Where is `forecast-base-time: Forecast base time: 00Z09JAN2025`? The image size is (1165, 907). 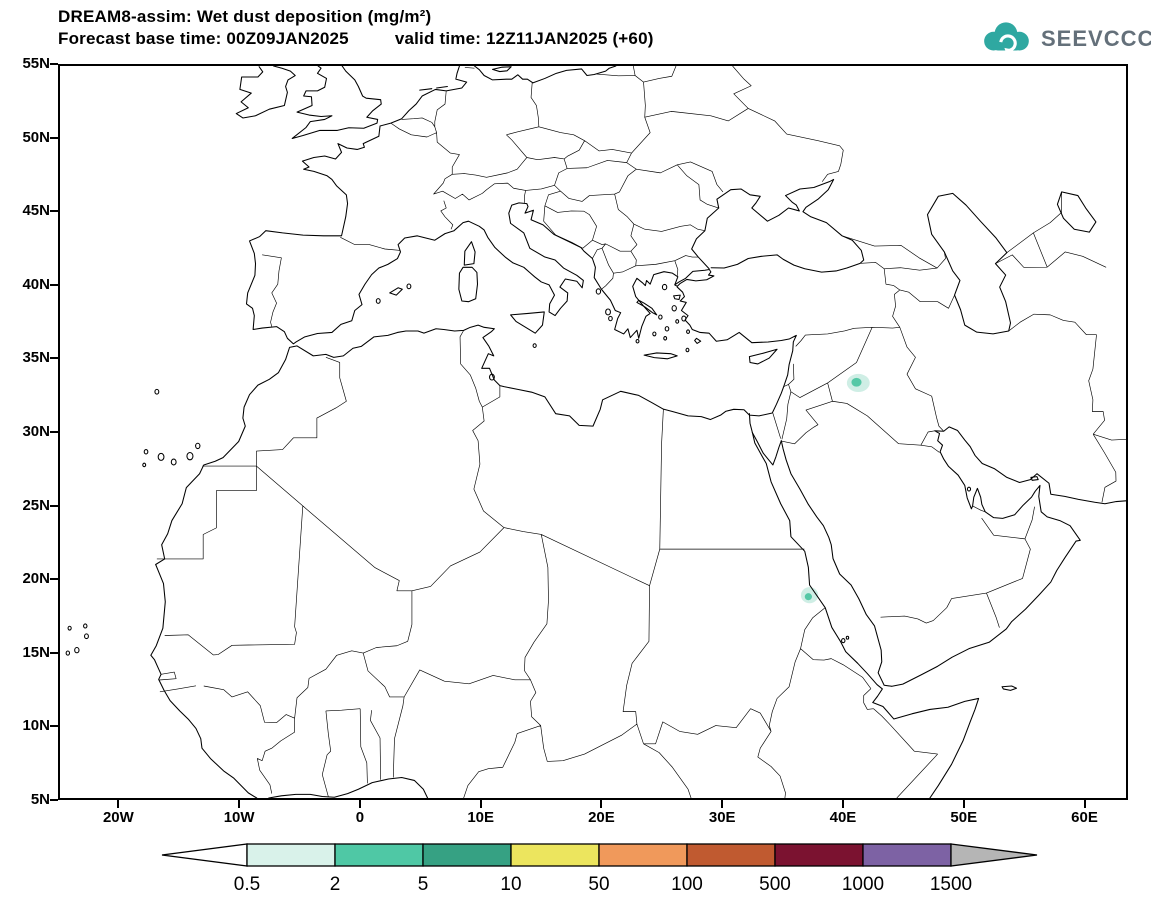 forecast-base-time: Forecast base time: 00Z09JAN2025 is located at coordinates (203, 38).